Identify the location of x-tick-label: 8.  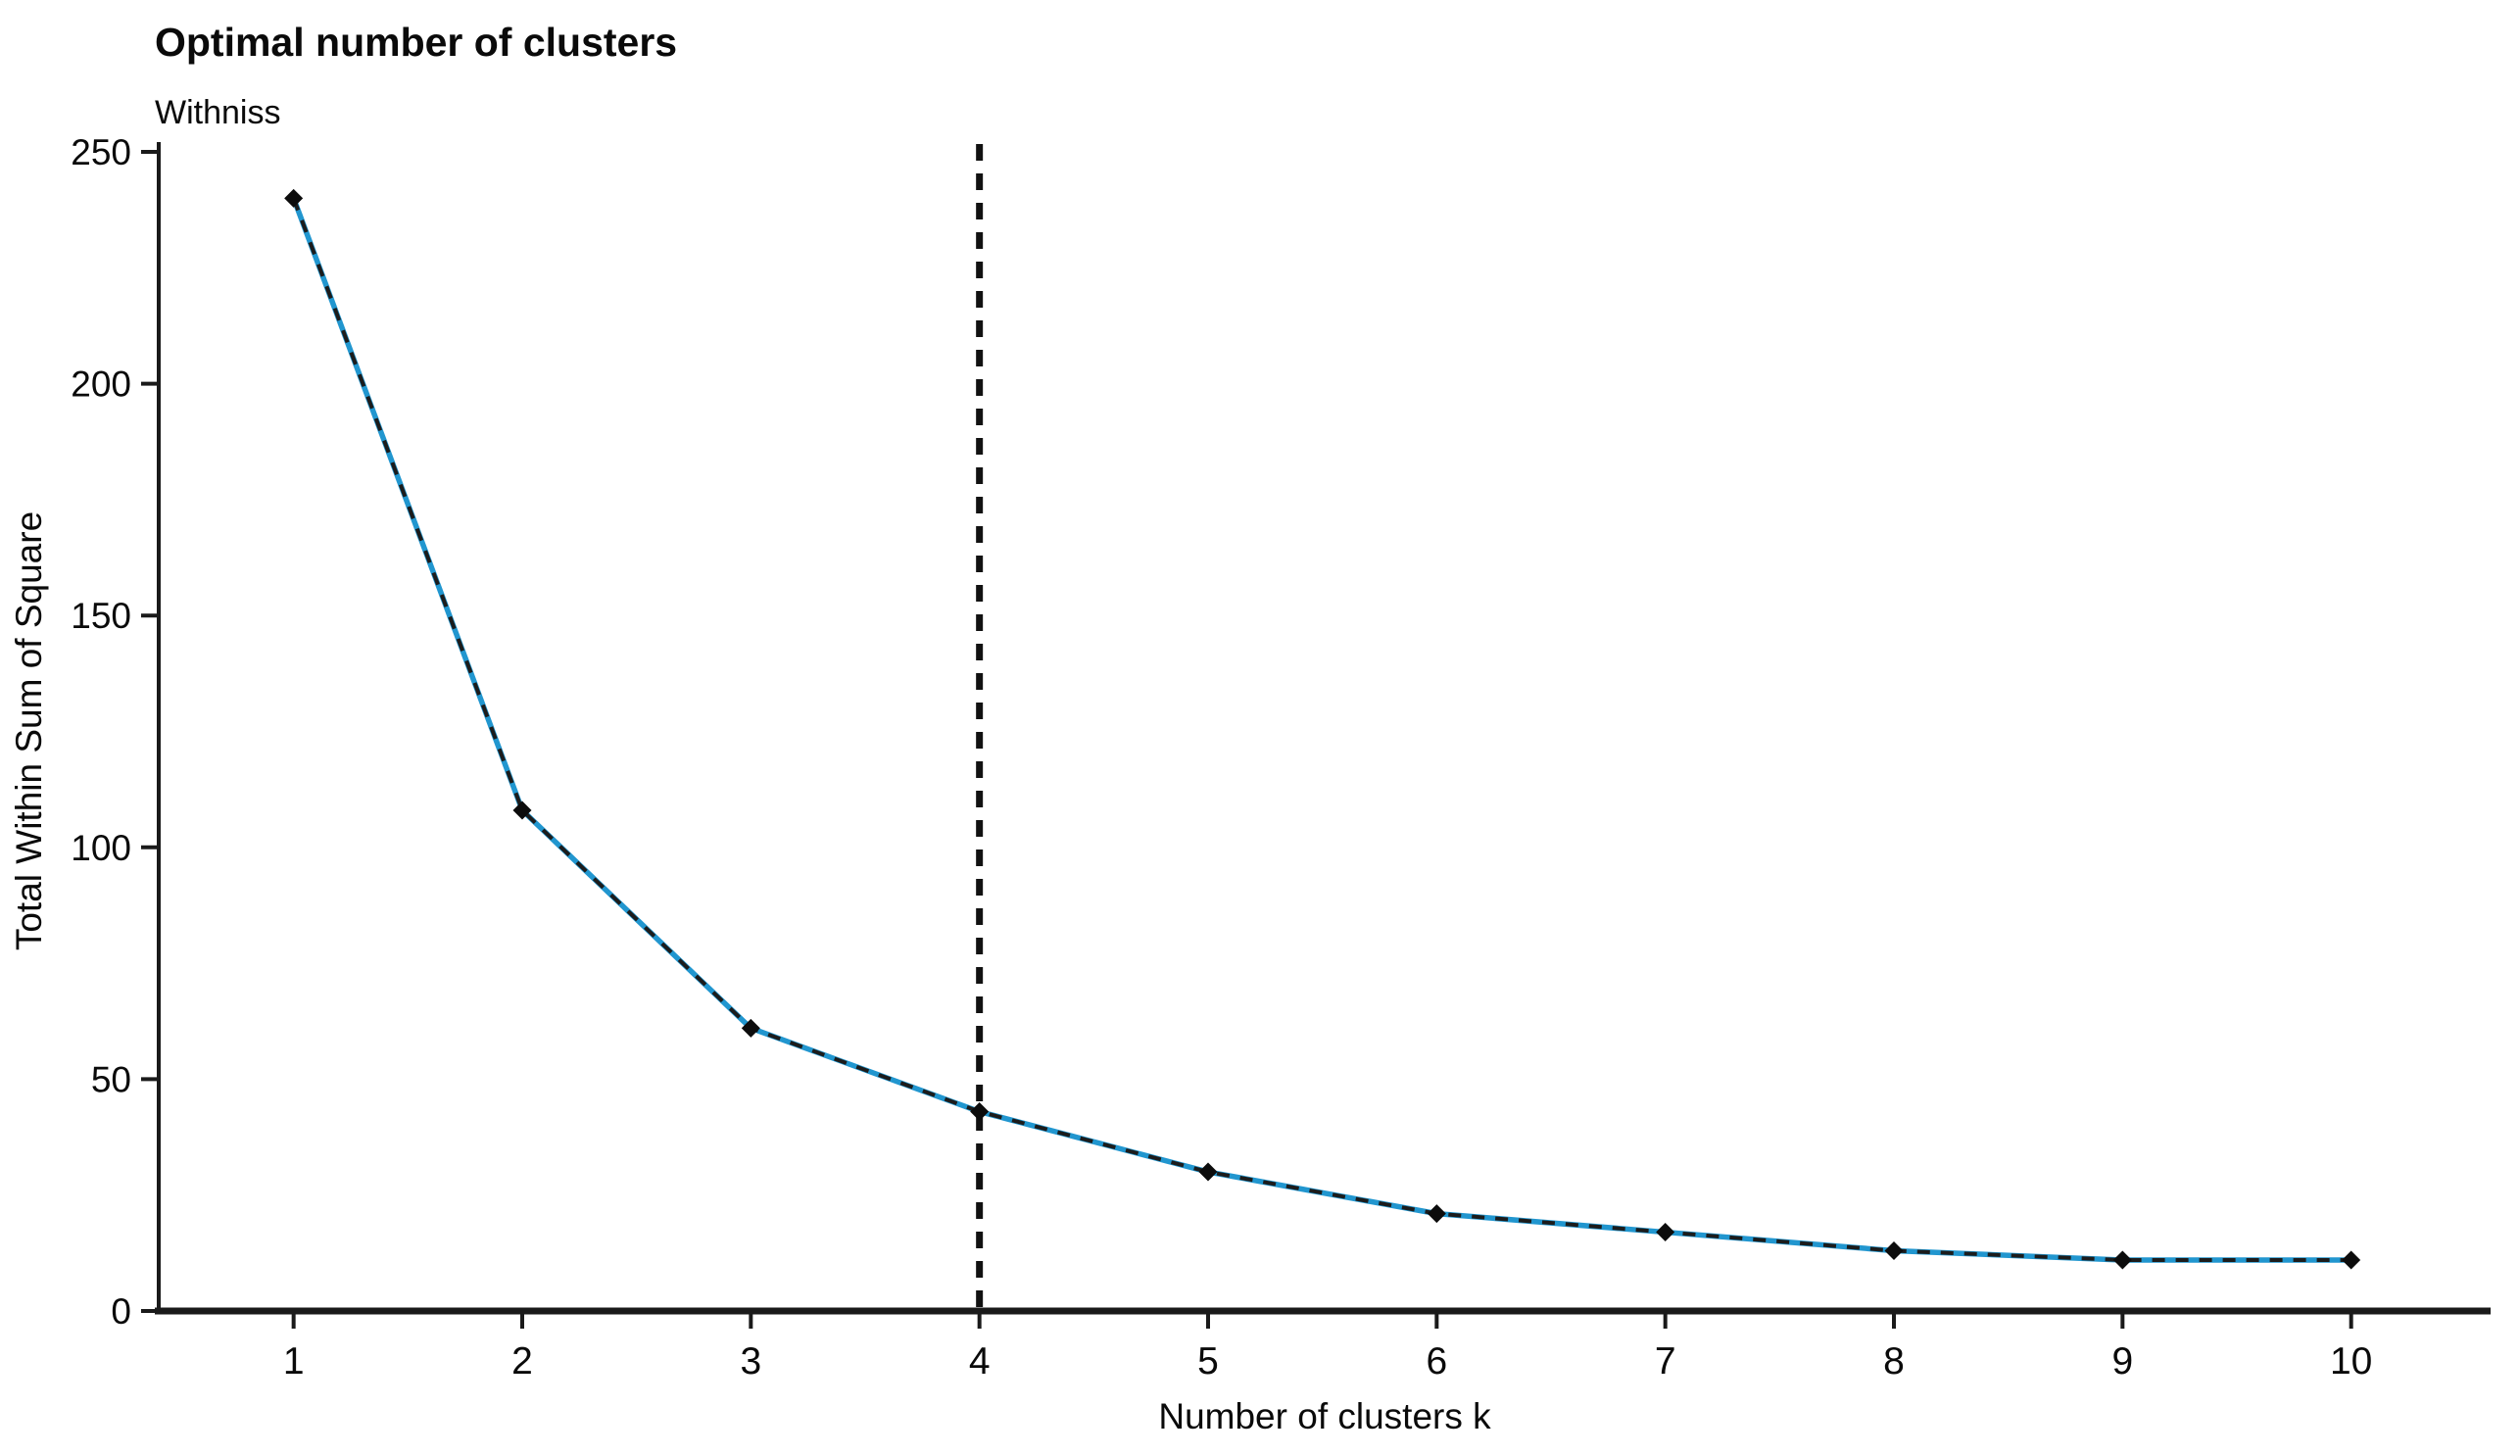
(1894, 1361).